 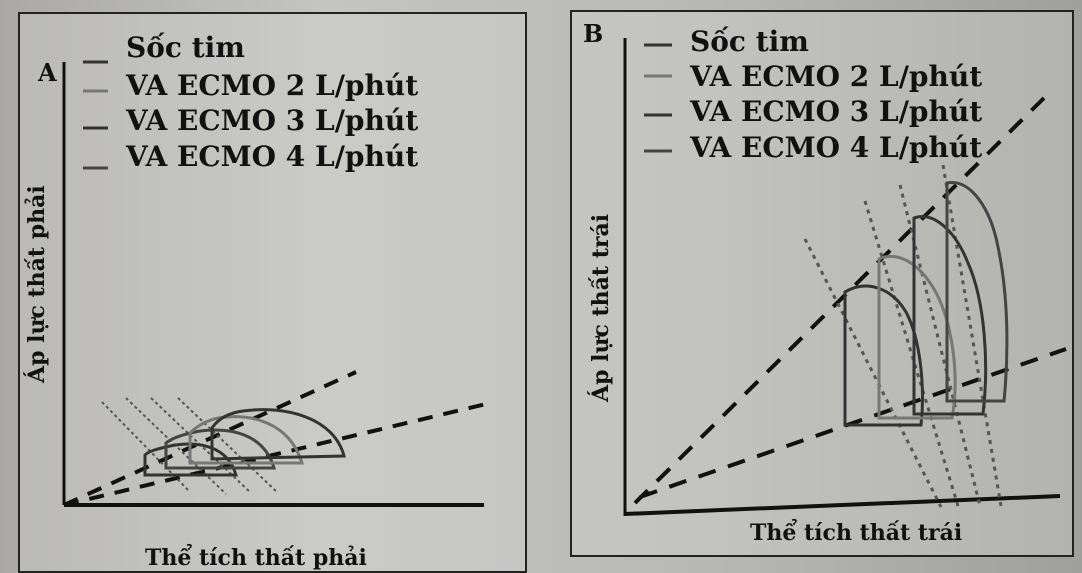 What do you see at coordinates (842, 505) in the screenshot?
I see `right-x-axis` at bounding box center [842, 505].